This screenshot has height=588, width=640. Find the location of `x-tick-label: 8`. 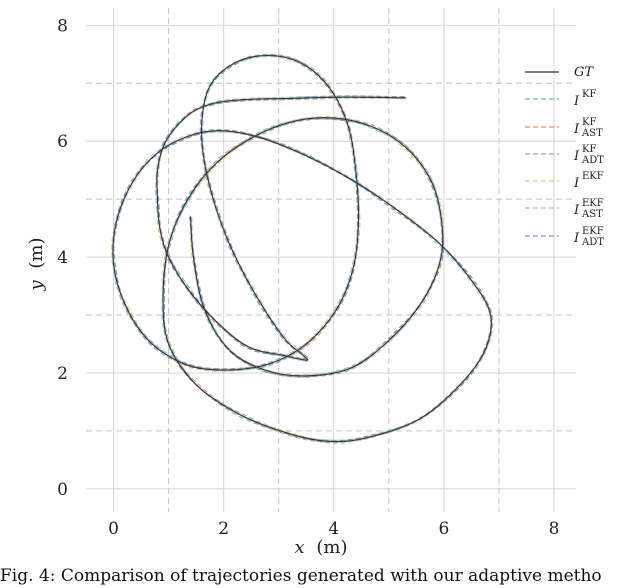

x-tick-label: 8 is located at coordinates (554, 529).